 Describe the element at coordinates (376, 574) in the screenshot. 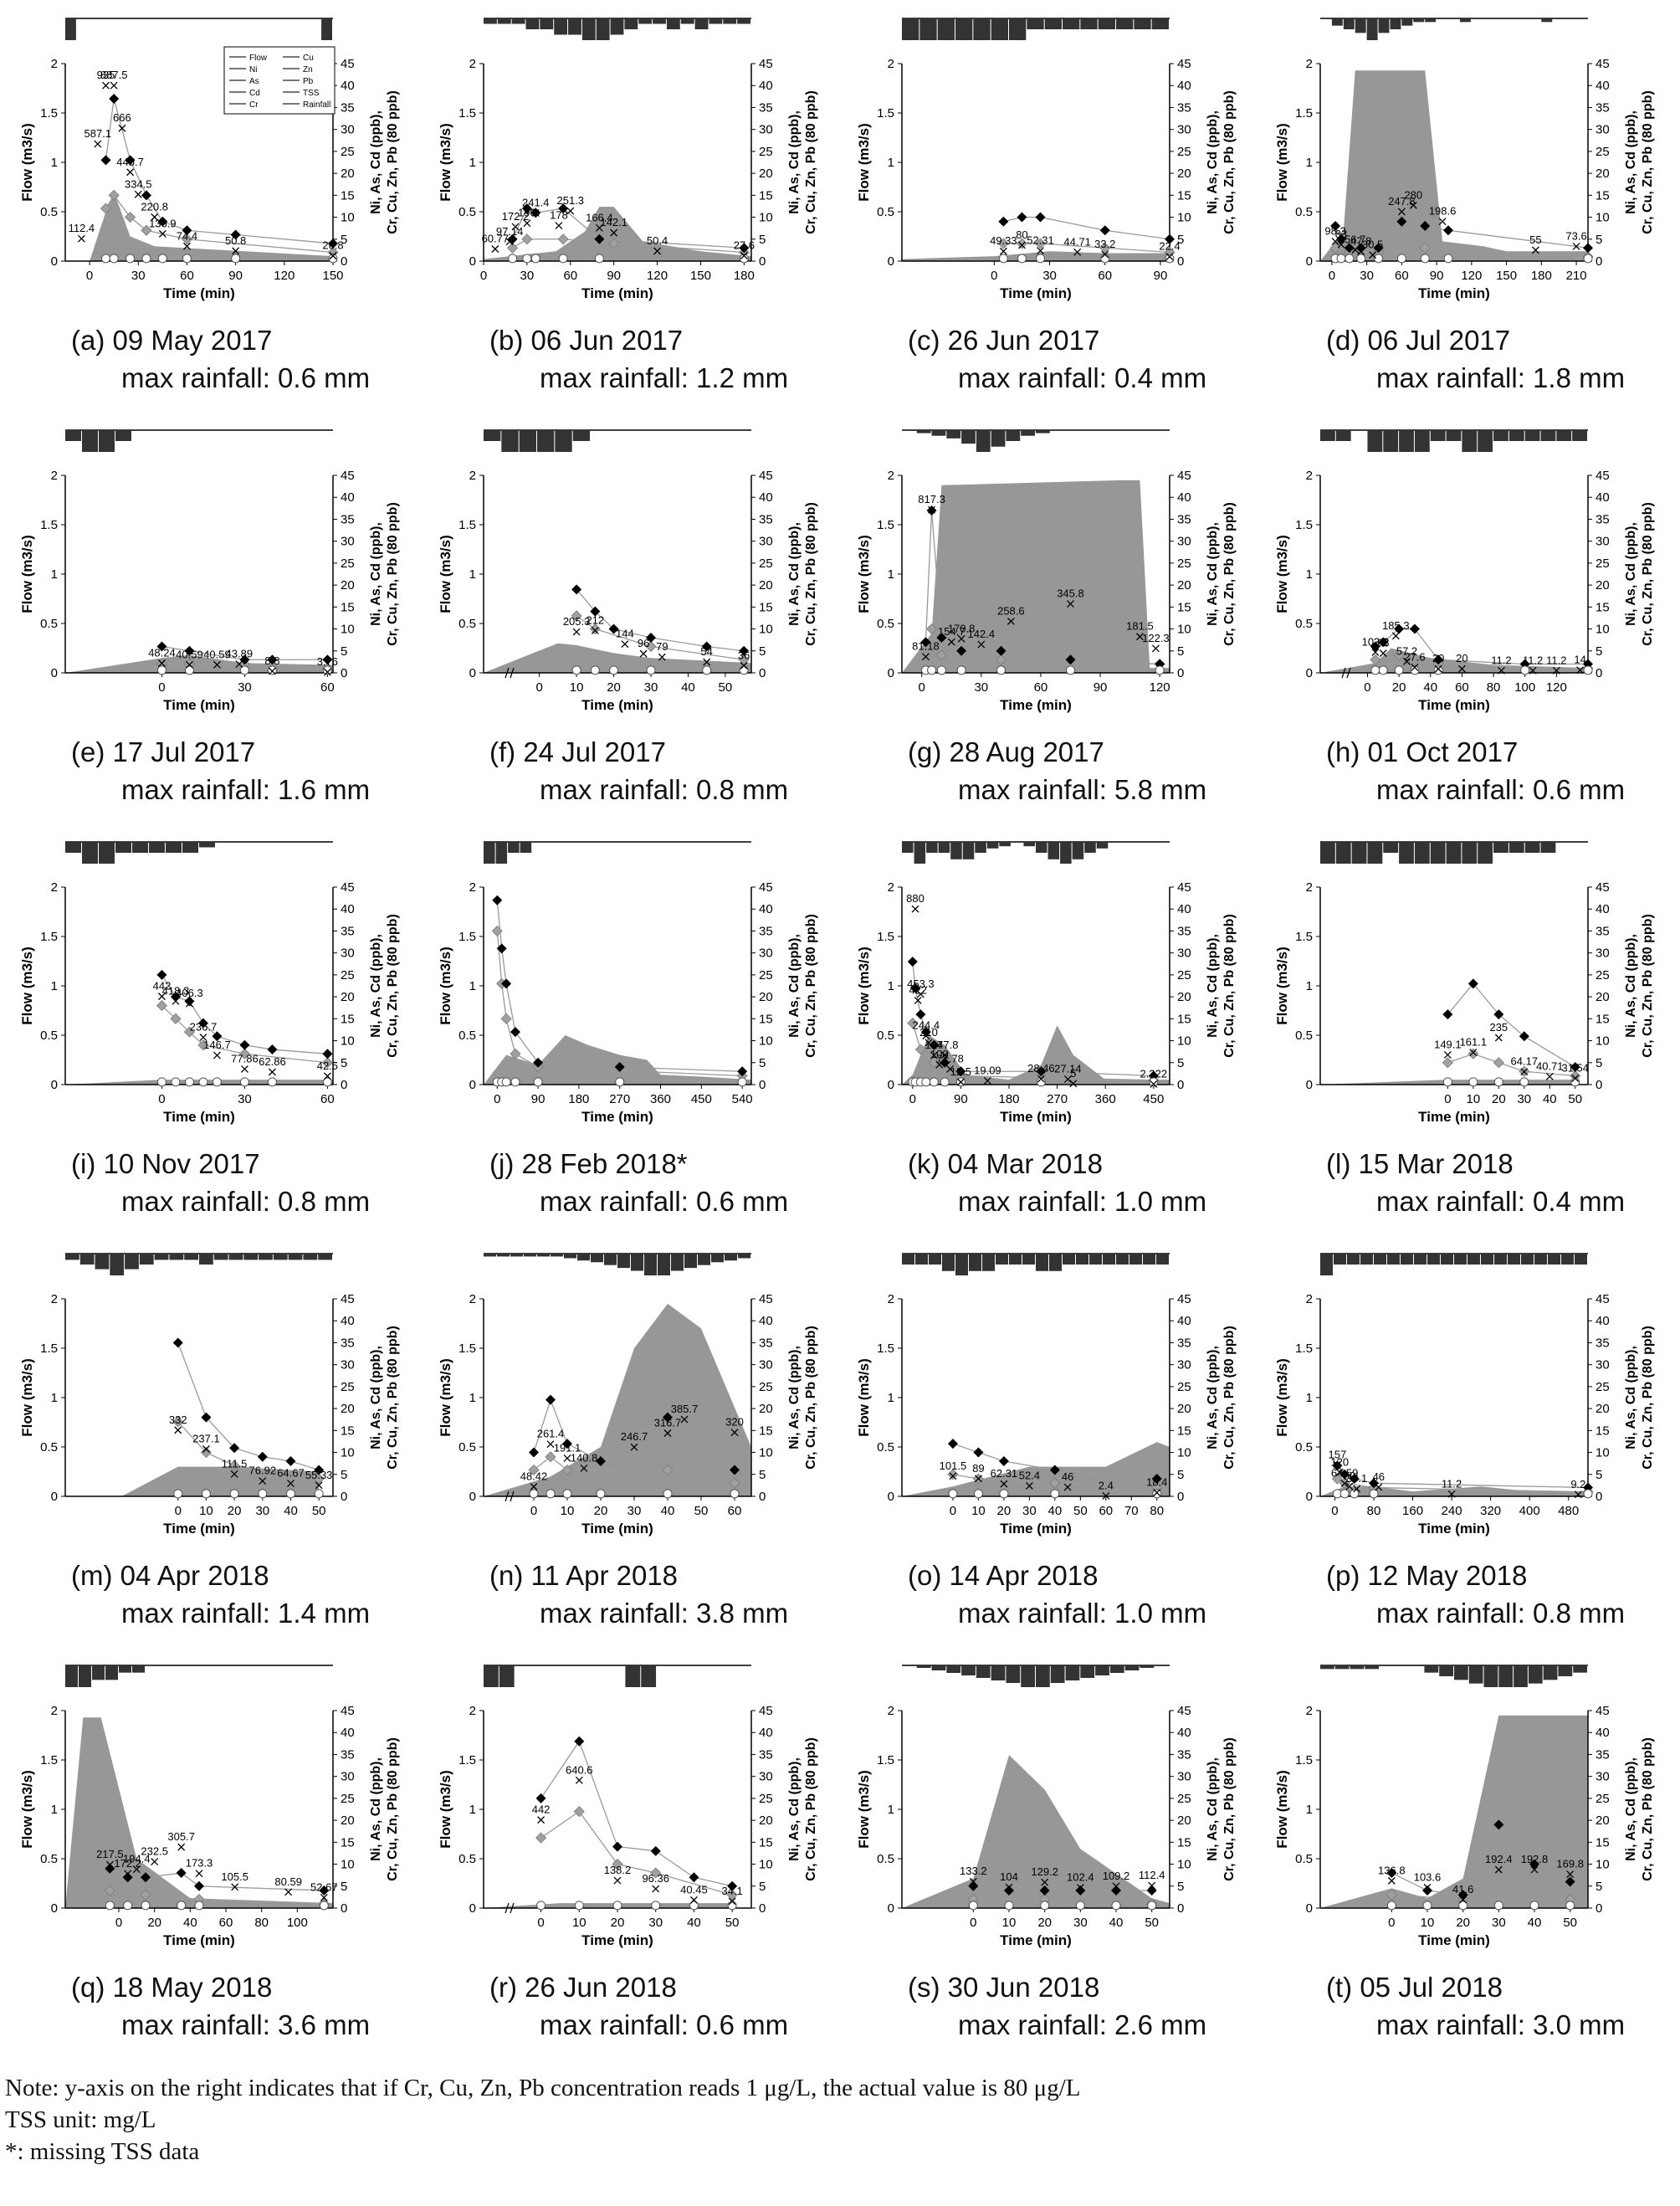

I see `y-right-title-1: Ni, As, Cd (ppb),` at that location.